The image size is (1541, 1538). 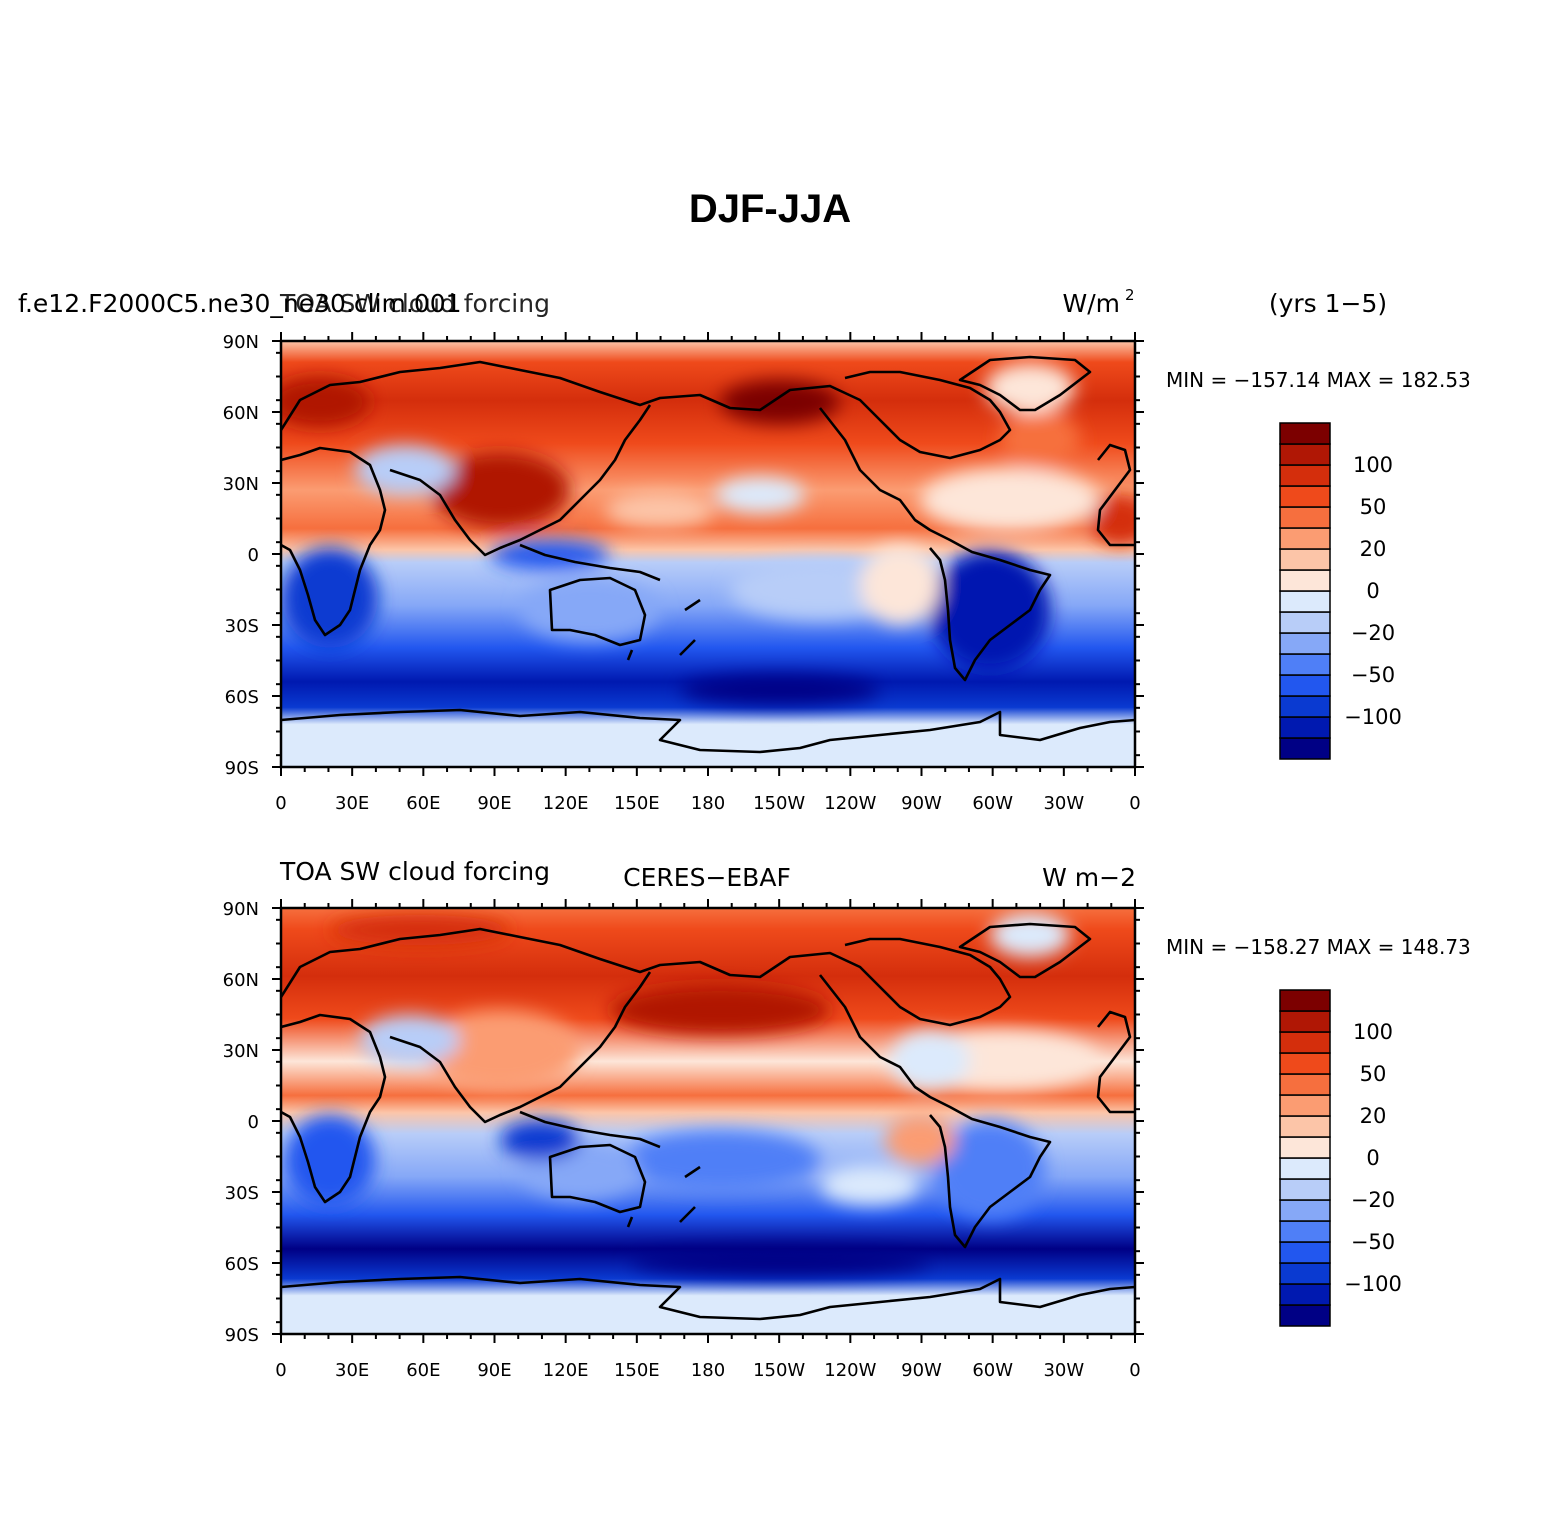 I want to click on panel-model-units-sup: 2, so click(x=1130, y=295).